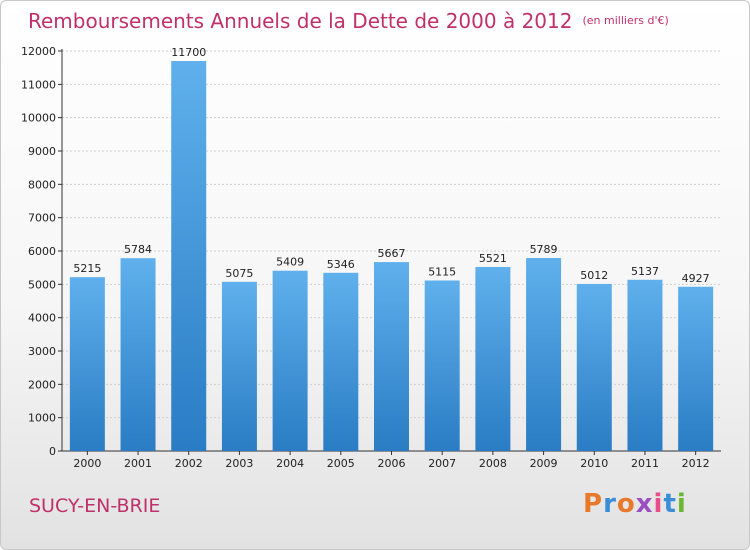 The image size is (750, 550). I want to click on x-tick-label: 2005, so click(341, 463).